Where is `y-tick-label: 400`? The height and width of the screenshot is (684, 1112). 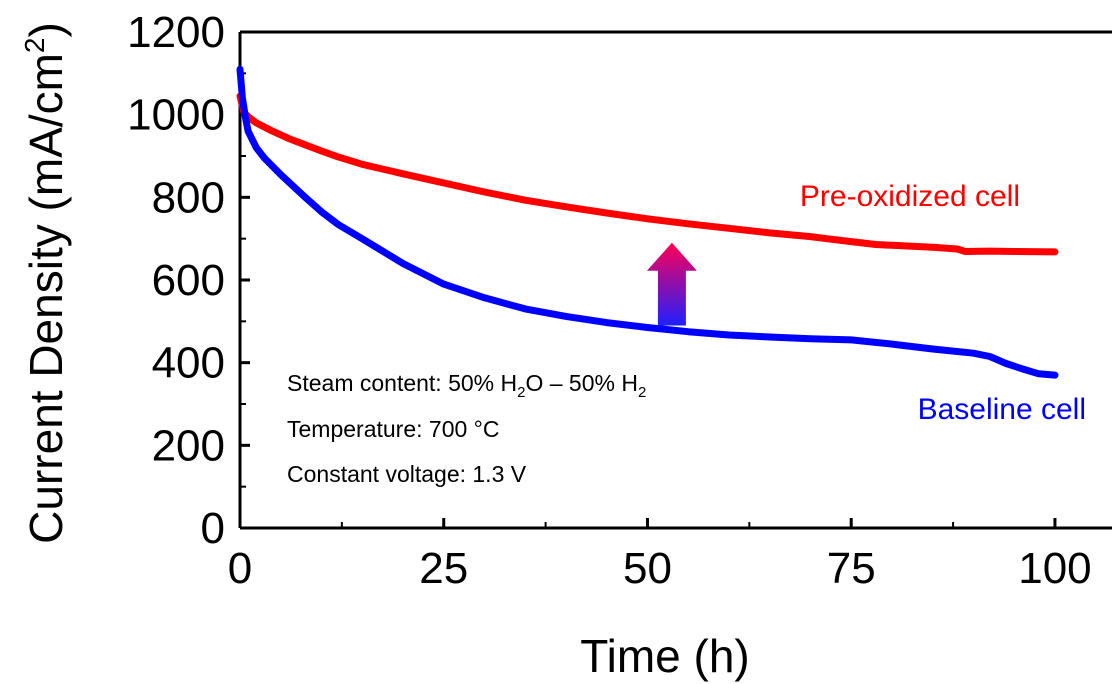 y-tick-label: 400 is located at coordinates (188, 363).